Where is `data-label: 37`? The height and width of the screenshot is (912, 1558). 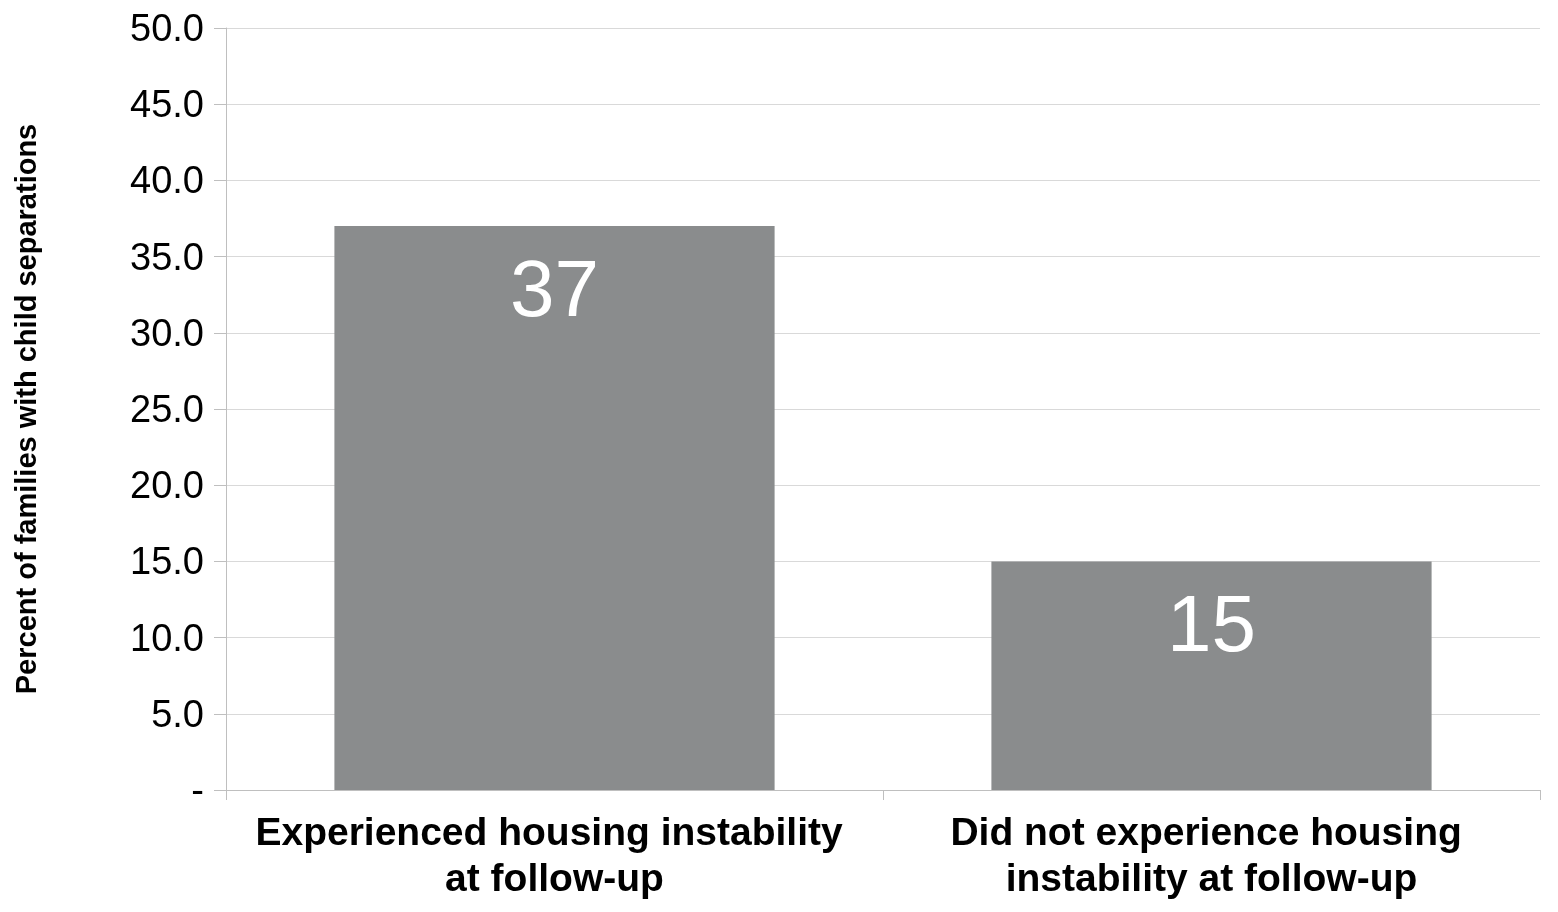 data-label: 37 is located at coordinates (554, 288).